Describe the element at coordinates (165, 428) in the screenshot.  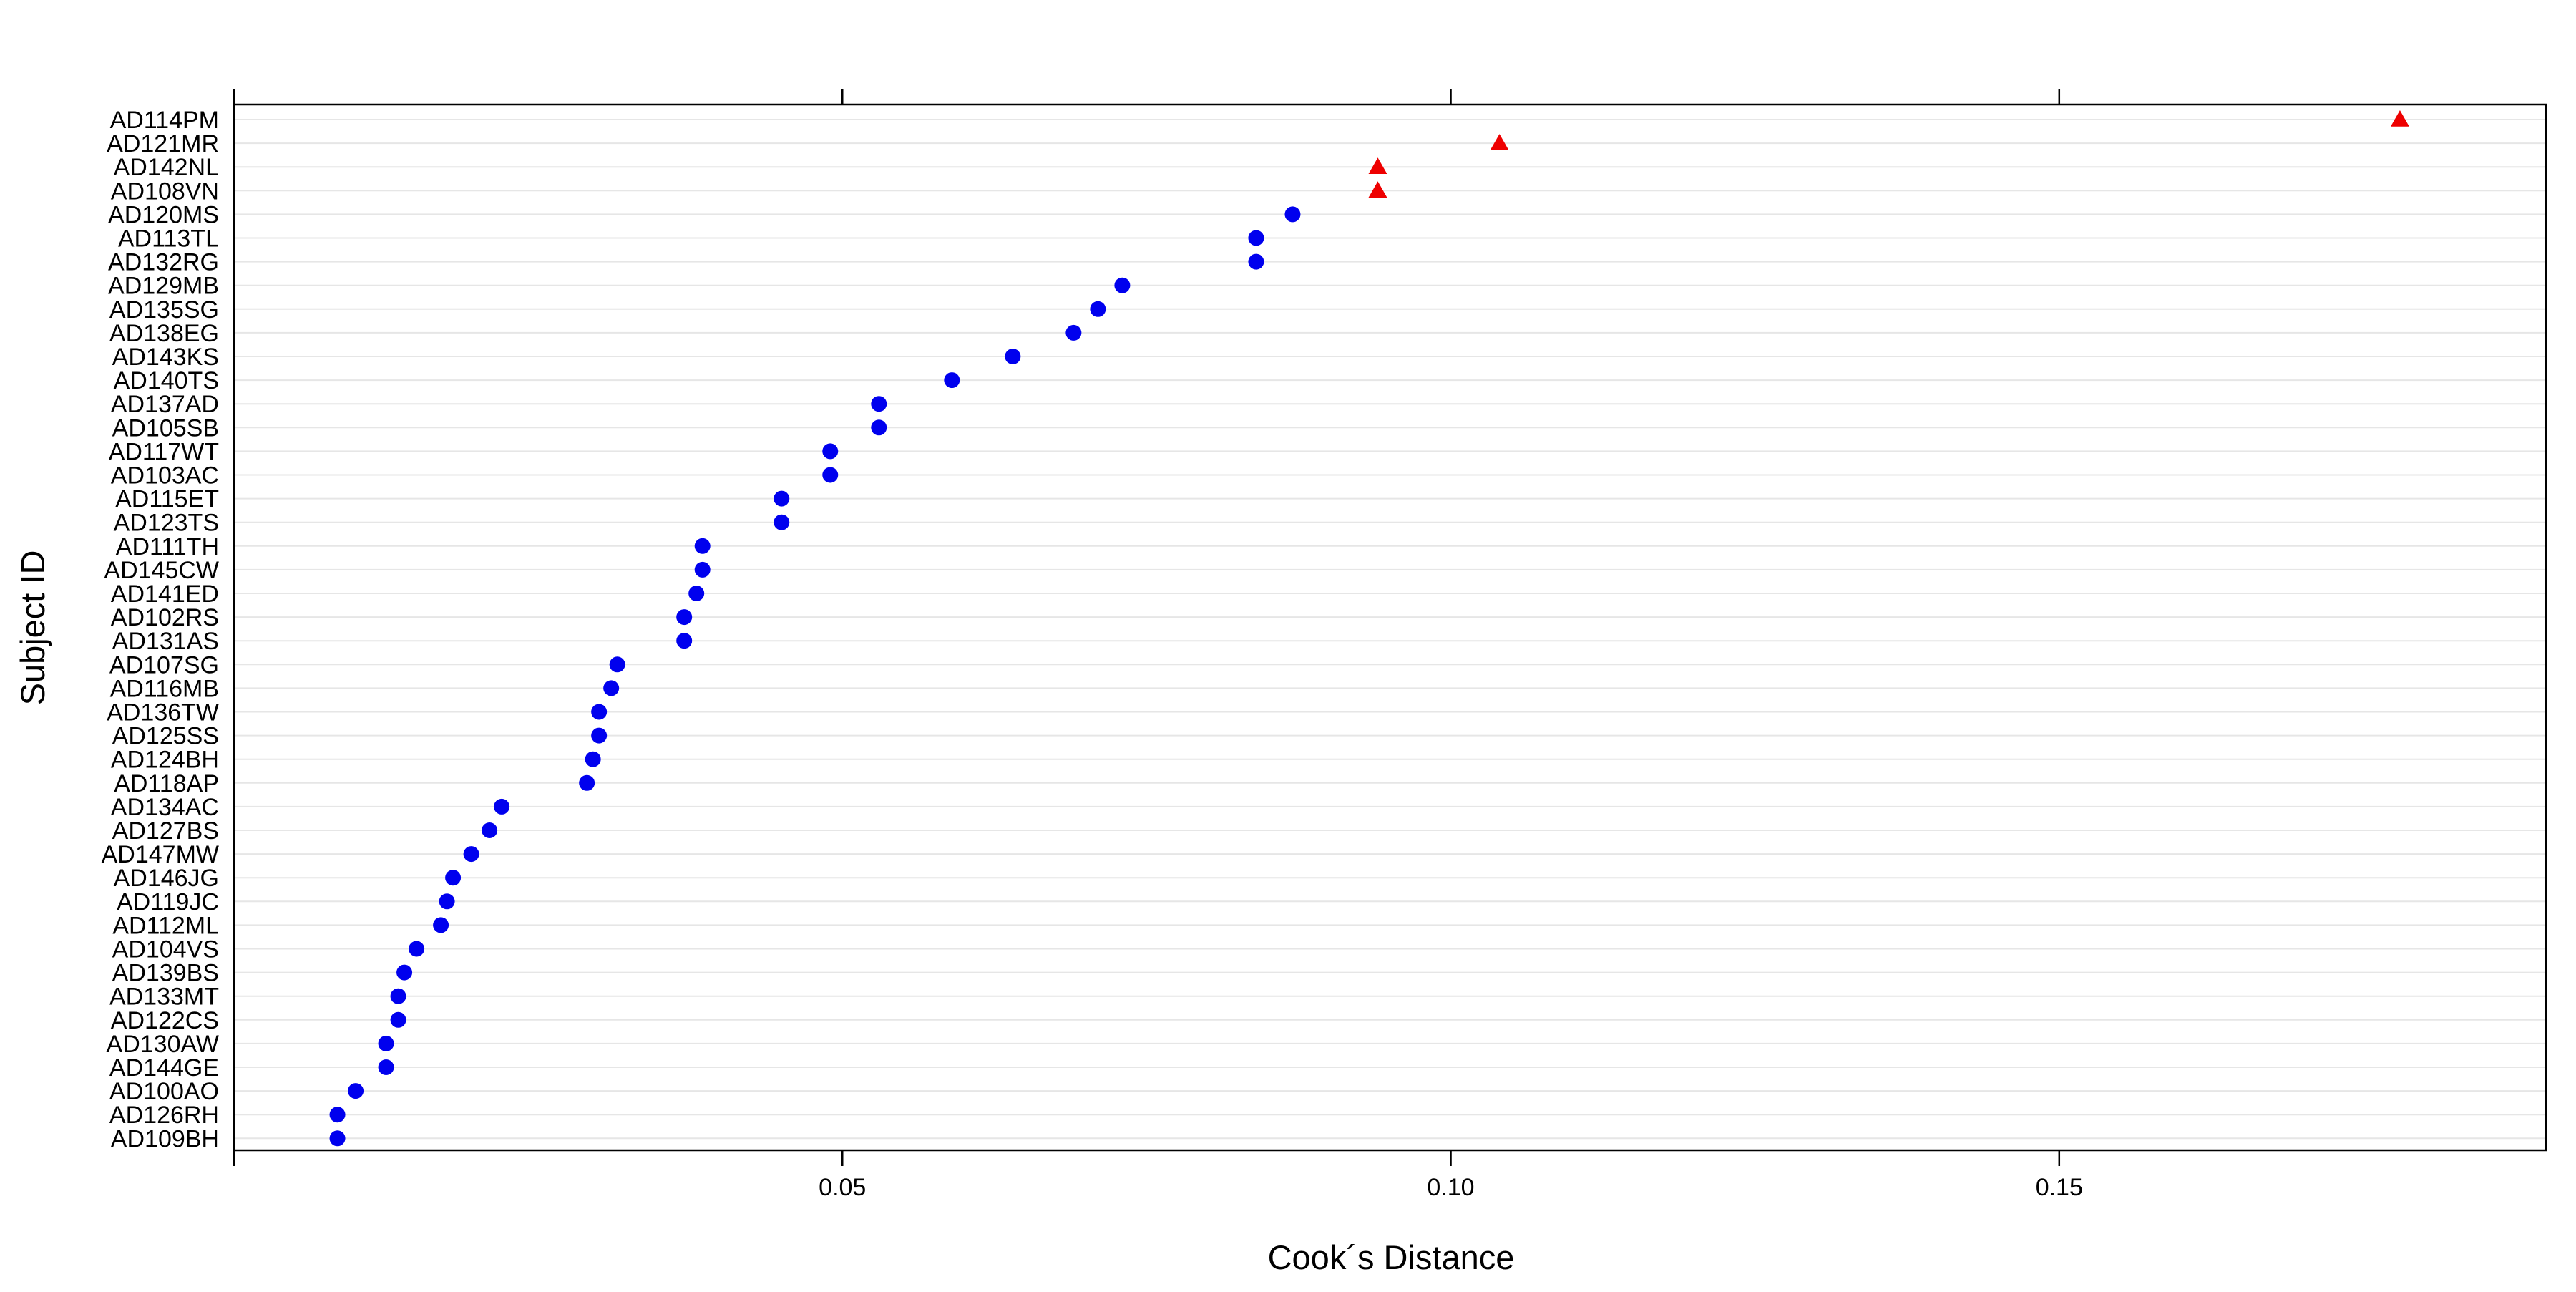
I see `y-tick-label: AD105SB` at that location.